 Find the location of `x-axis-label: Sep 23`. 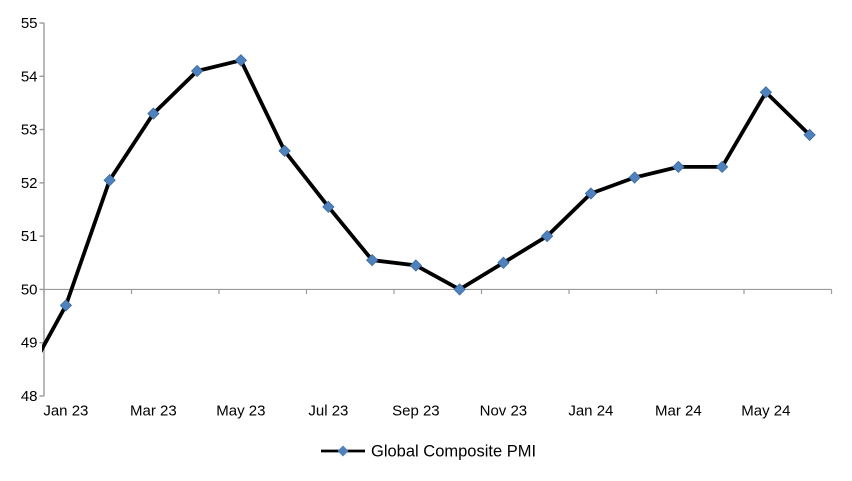

x-axis-label: Sep 23 is located at coordinates (416, 411).